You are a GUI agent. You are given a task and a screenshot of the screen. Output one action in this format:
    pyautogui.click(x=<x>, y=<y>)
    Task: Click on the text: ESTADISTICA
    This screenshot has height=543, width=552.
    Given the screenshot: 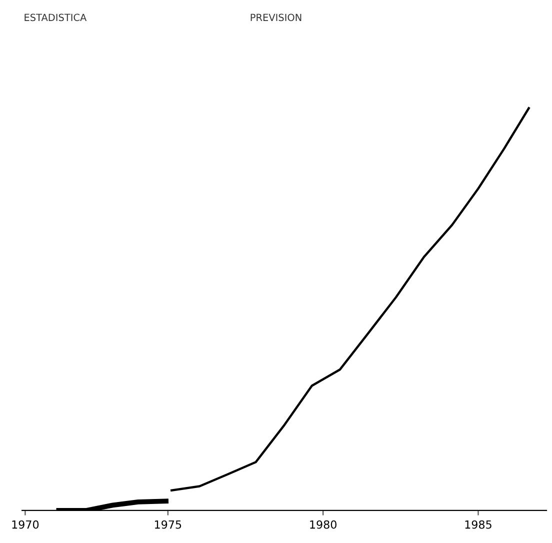 What is the action you would take?
    pyautogui.click(x=55, y=18)
    